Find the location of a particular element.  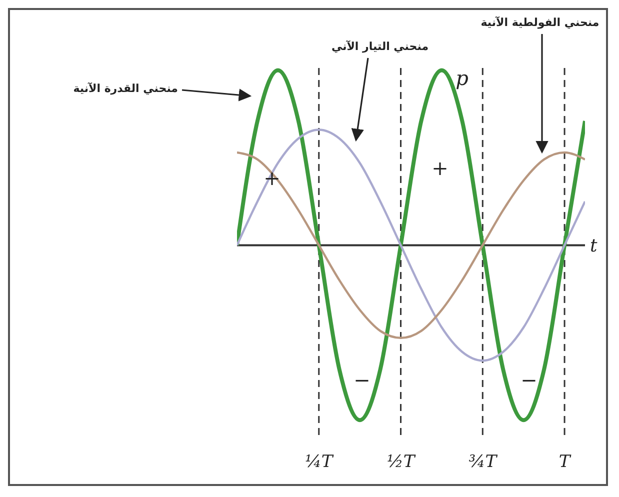

x-tick-label: T is located at coordinates (565, 462).